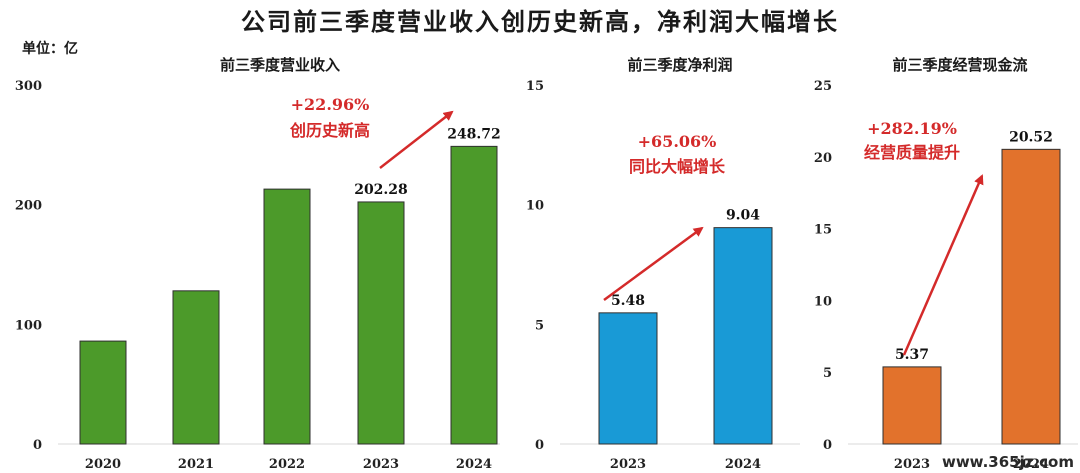 The image size is (1080, 473). What do you see at coordinates (677, 166) in the screenshot?
I see `profit-growth-caption: 同比大幅增长` at bounding box center [677, 166].